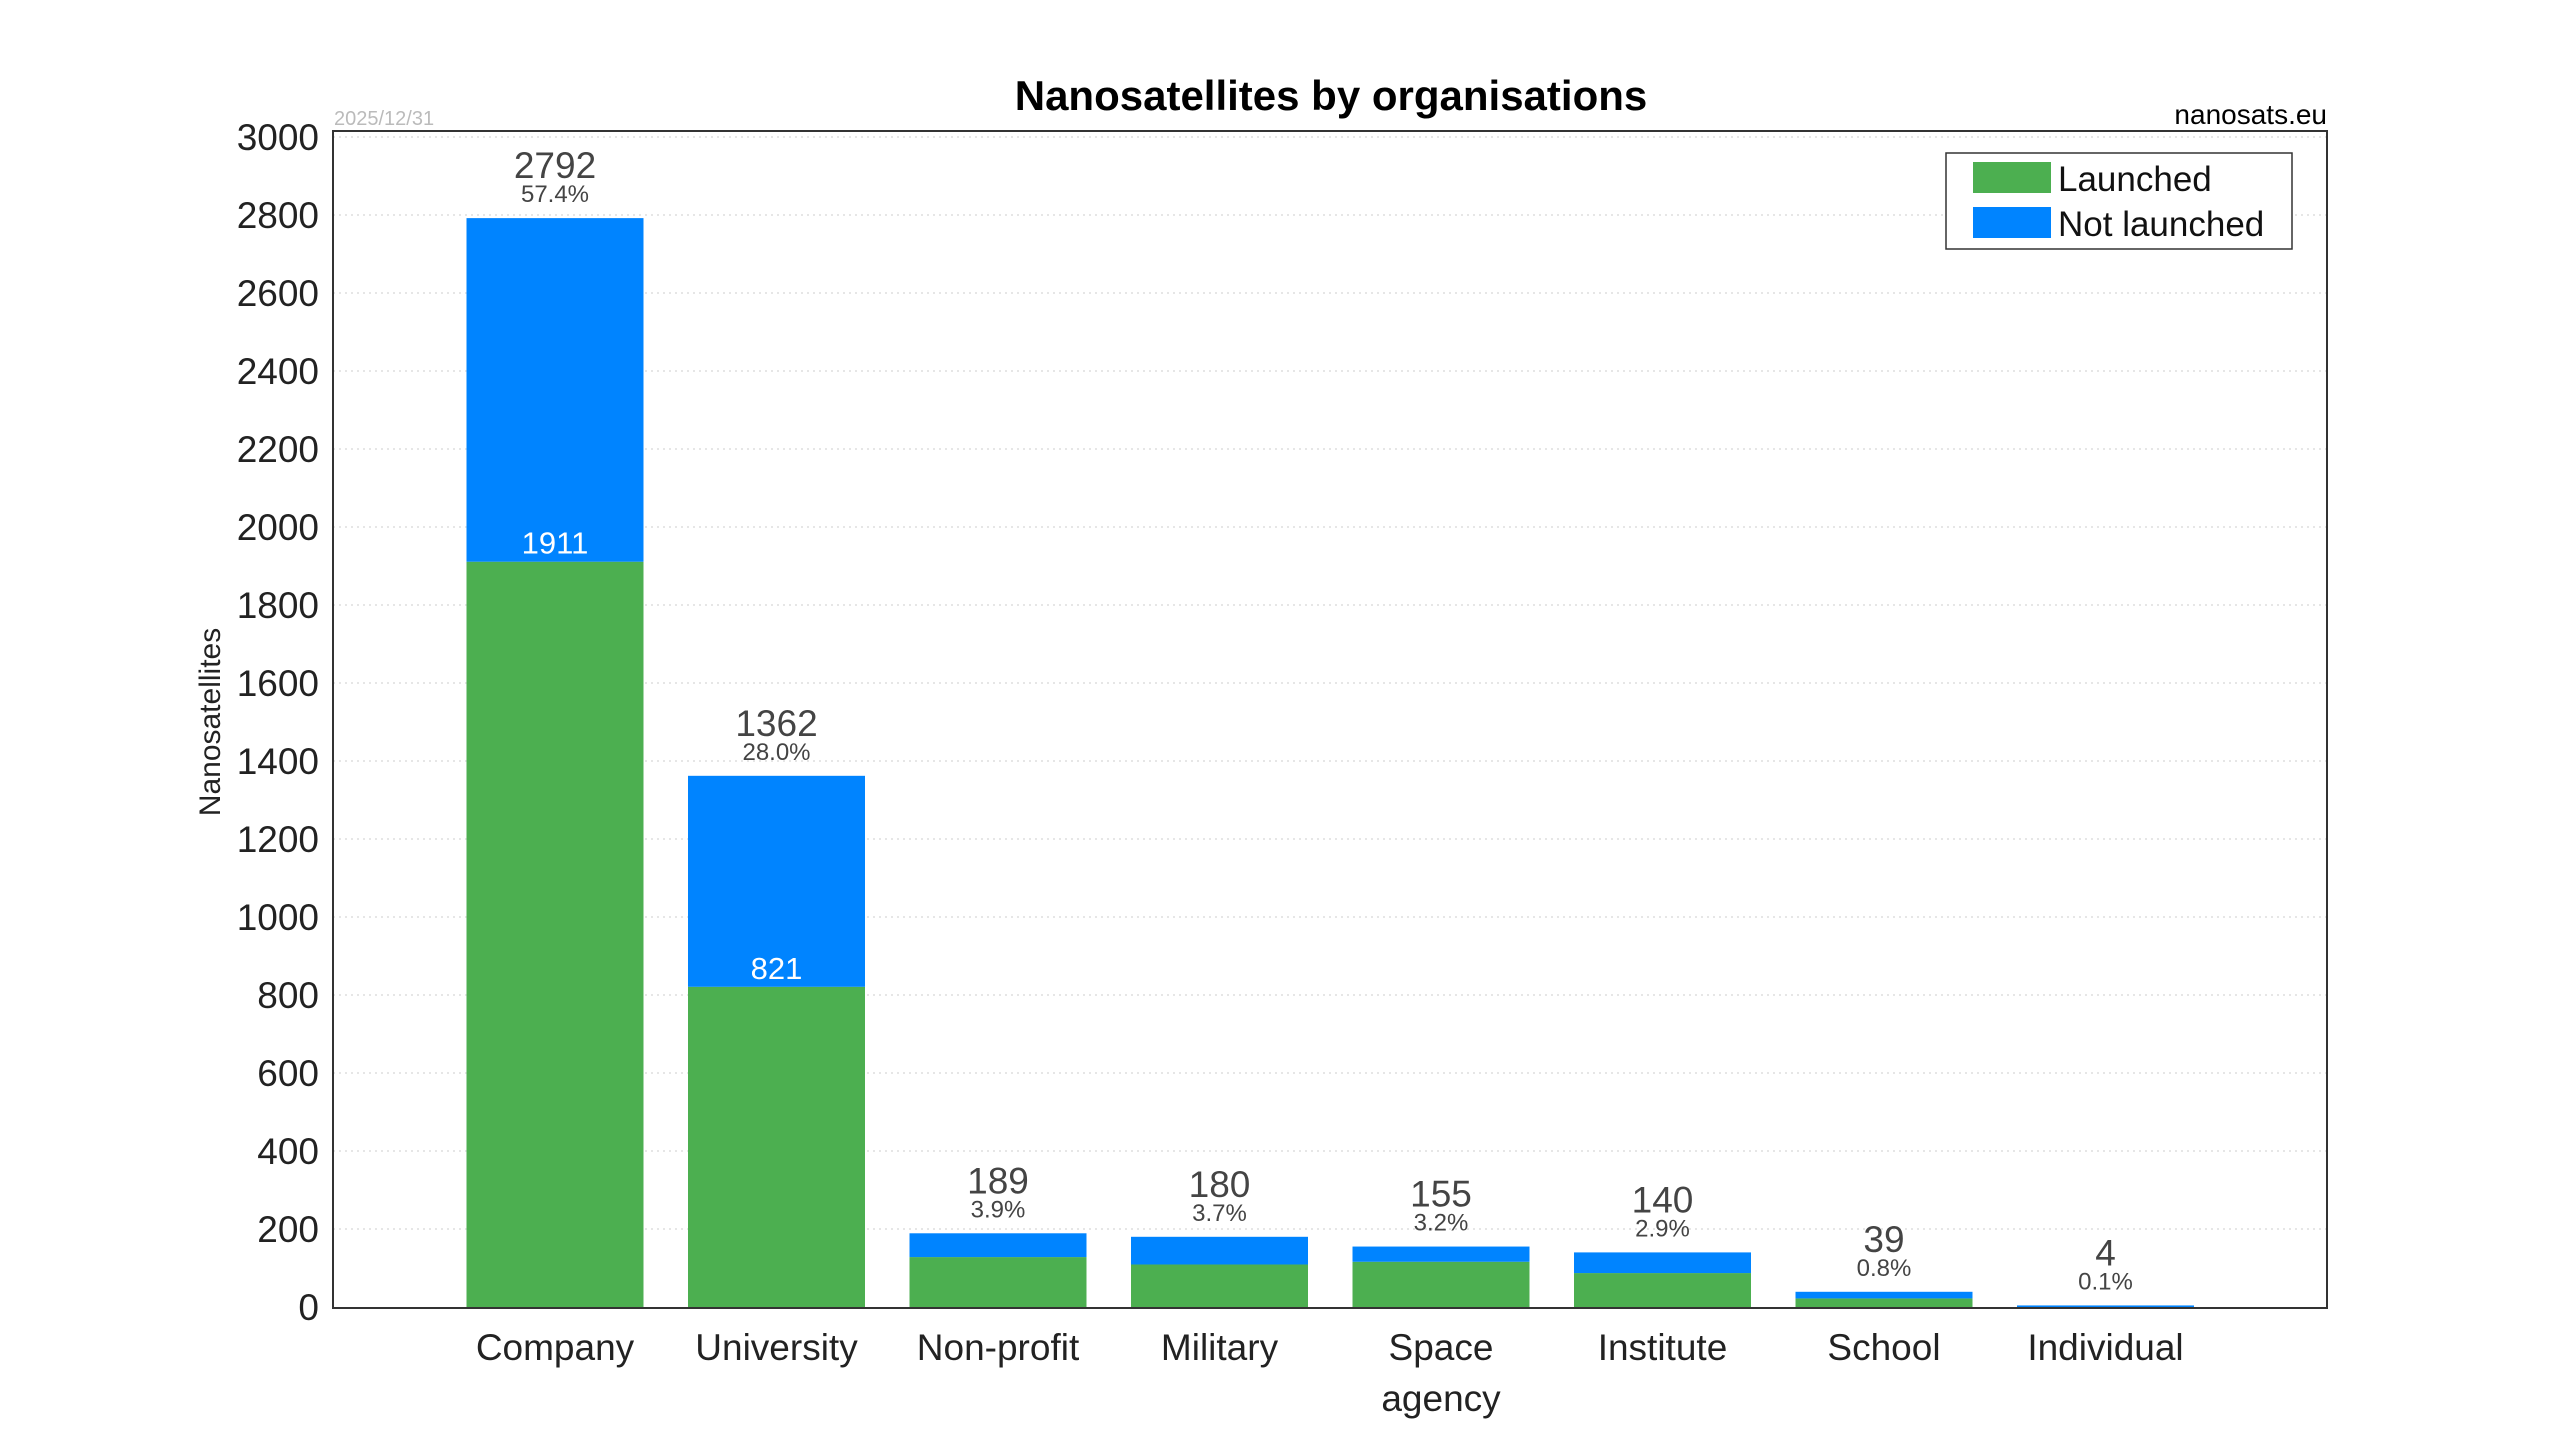 This screenshot has width=2560, height=1445. What do you see at coordinates (288, 1073) in the screenshot?
I see `y-tick-label: 600` at bounding box center [288, 1073].